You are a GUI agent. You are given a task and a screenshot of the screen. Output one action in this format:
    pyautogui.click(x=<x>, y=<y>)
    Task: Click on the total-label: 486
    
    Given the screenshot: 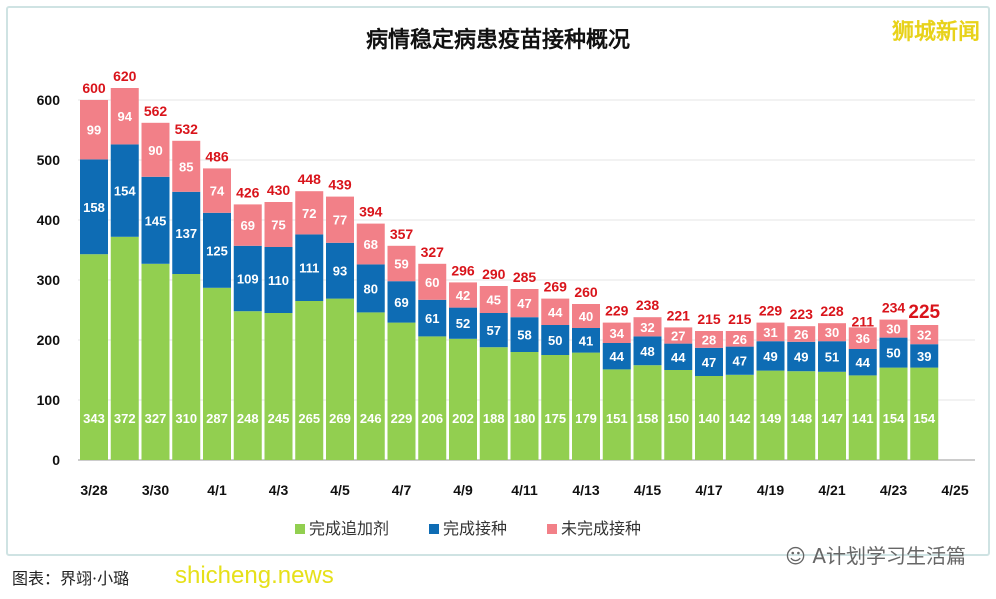 What is the action you would take?
    pyautogui.click(x=217, y=156)
    